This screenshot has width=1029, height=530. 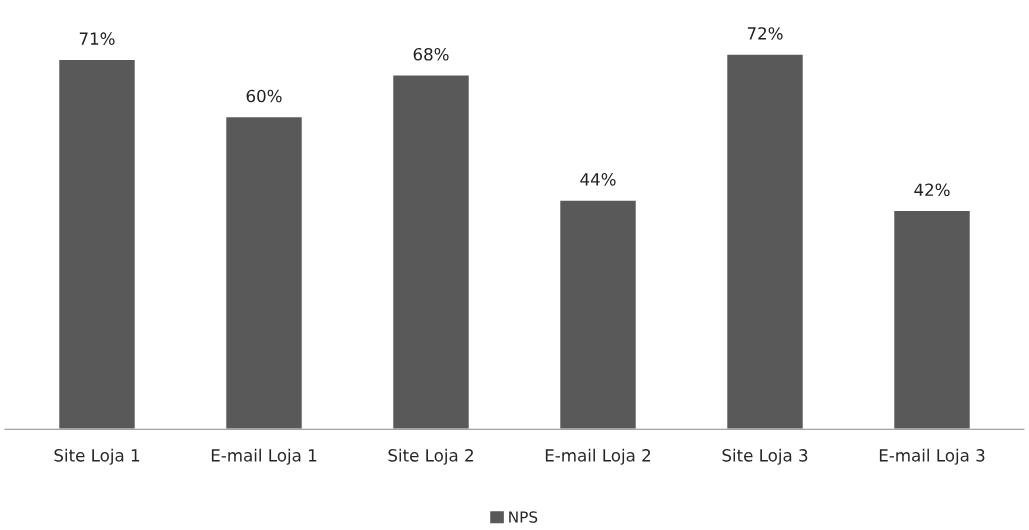 What do you see at coordinates (932, 190) in the screenshot?
I see `data-label: 42%` at bounding box center [932, 190].